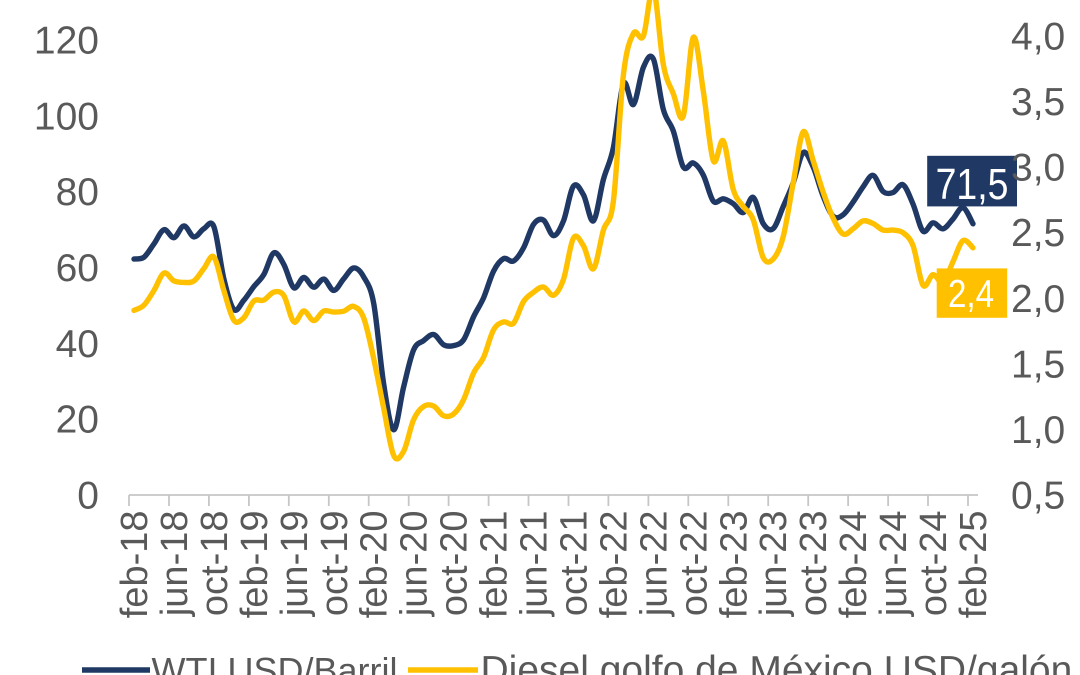 This screenshot has height=675, width=1080. What do you see at coordinates (934, 564) in the screenshot?
I see `svg-text: oct-24` at bounding box center [934, 564].